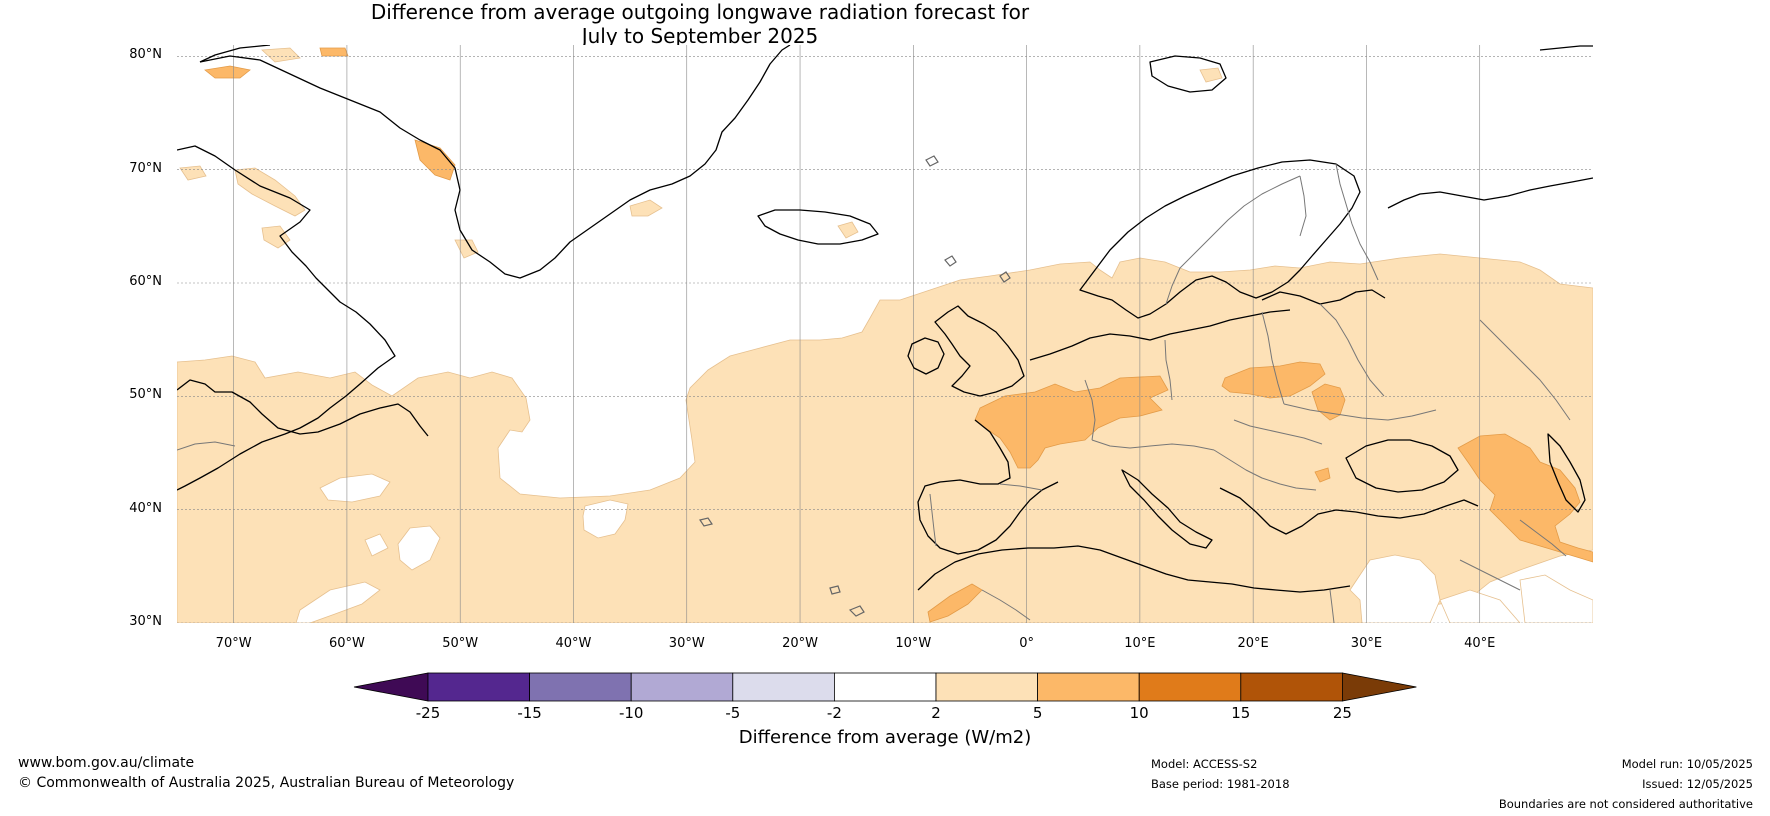  I want to click on longitude-label: 10°W, so click(913, 643).